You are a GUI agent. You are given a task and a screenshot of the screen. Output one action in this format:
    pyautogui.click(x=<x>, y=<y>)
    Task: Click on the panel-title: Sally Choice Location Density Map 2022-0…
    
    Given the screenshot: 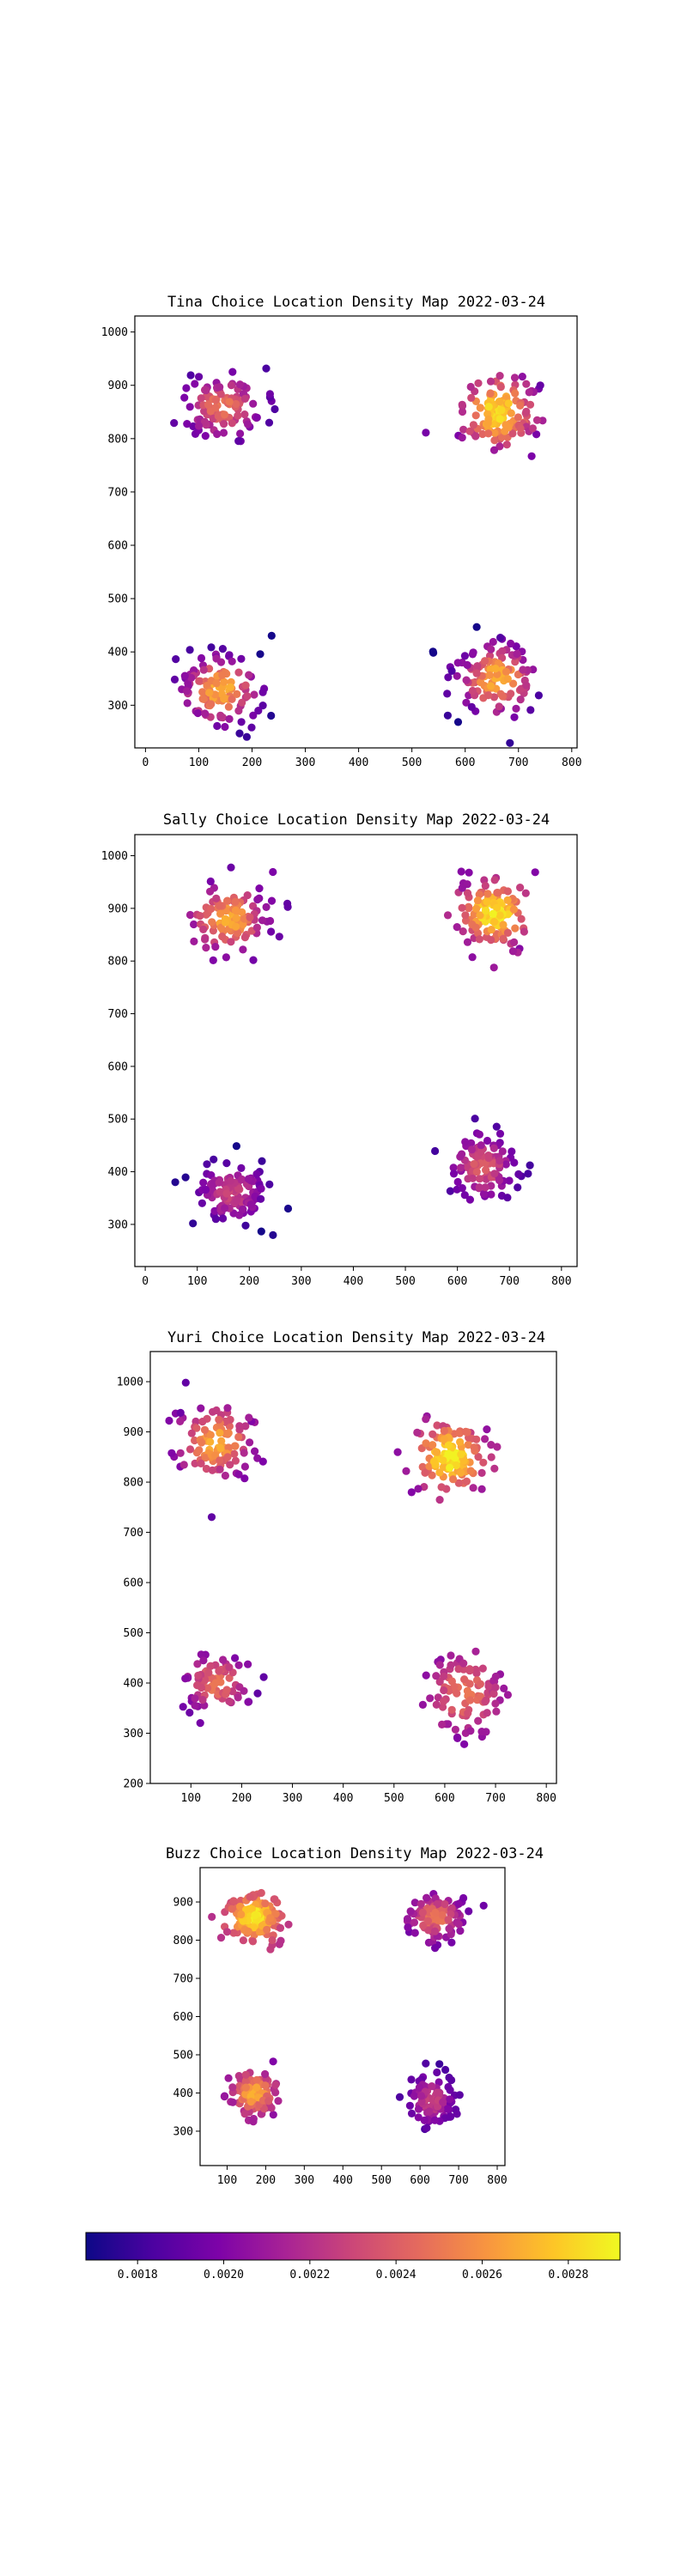 What is the action you would take?
    pyautogui.click(x=356, y=820)
    